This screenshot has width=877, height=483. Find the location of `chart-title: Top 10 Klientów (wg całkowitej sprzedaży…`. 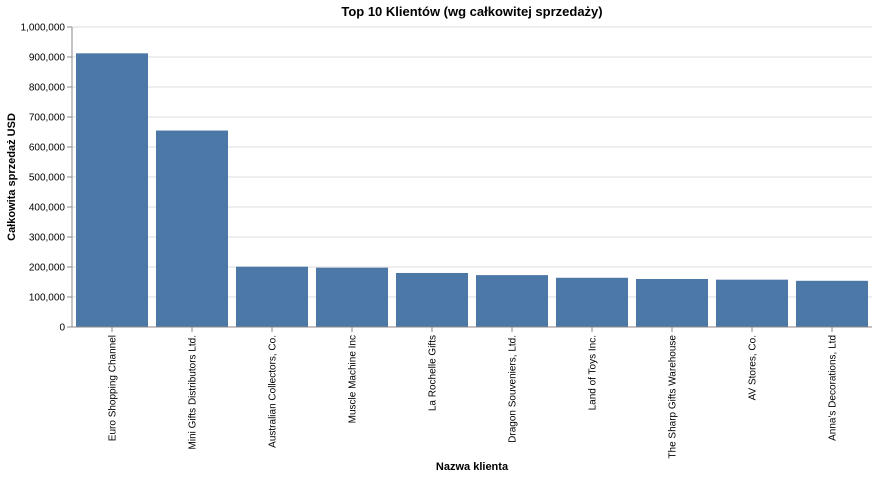

chart-title: Top 10 Klientów (wg całkowitej sprzedaży… is located at coordinates (471, 11).